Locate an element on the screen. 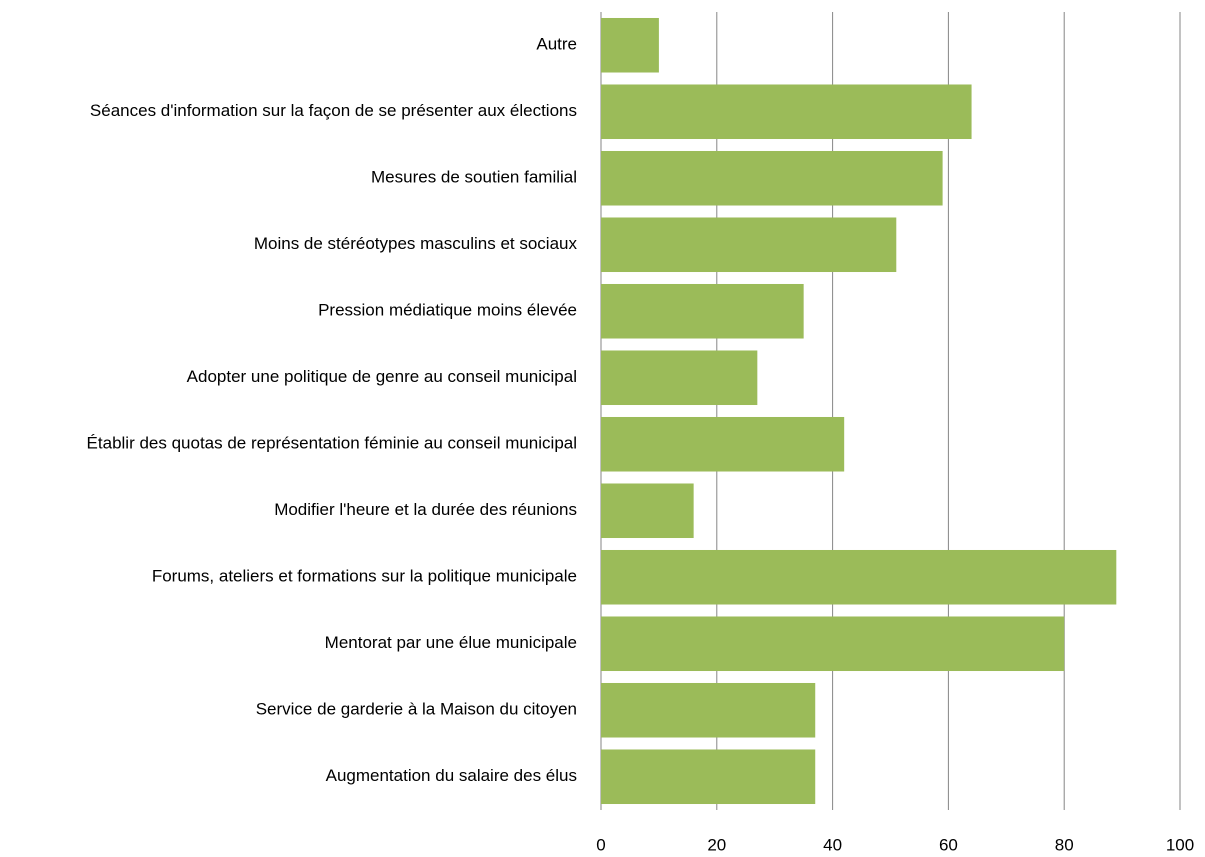  y-tick-label: Pression médiatique moins élevée is located at coordinates (447, 310).